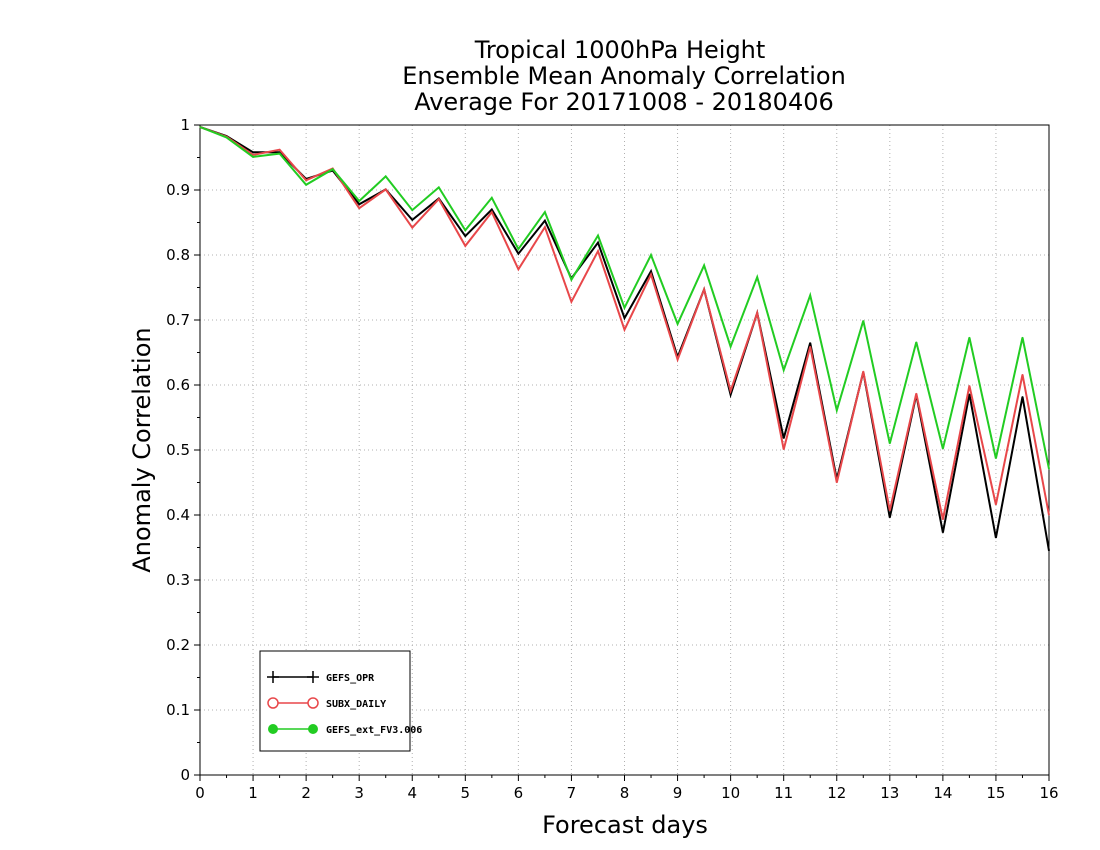 Image resolution: width=1100 pixels, height=850 pixels. I want to click on legend-box, so click(335, 701).